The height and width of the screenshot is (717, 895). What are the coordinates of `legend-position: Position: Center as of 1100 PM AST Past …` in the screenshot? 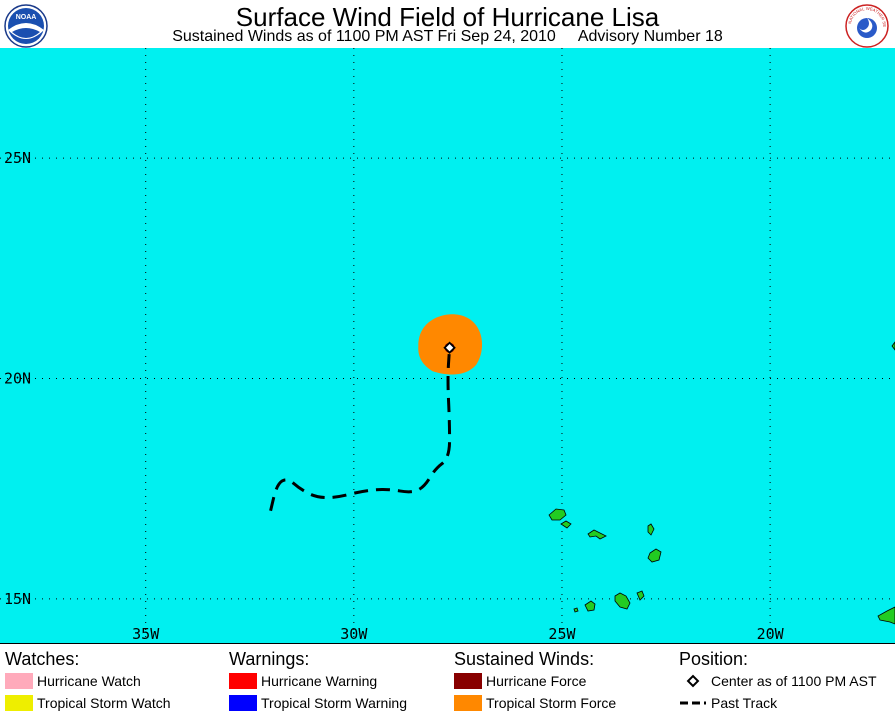 It's located at (778, 681).